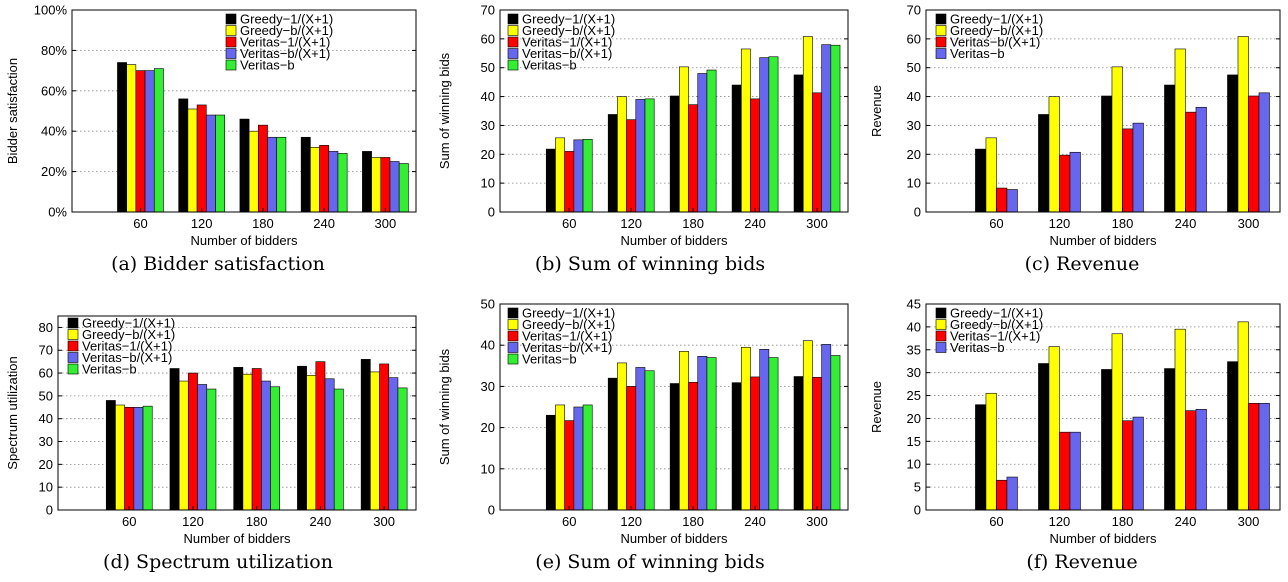 This screenshot has height=582, width=1288. I want to click on x-tick-label: 180, so click(693, 521).